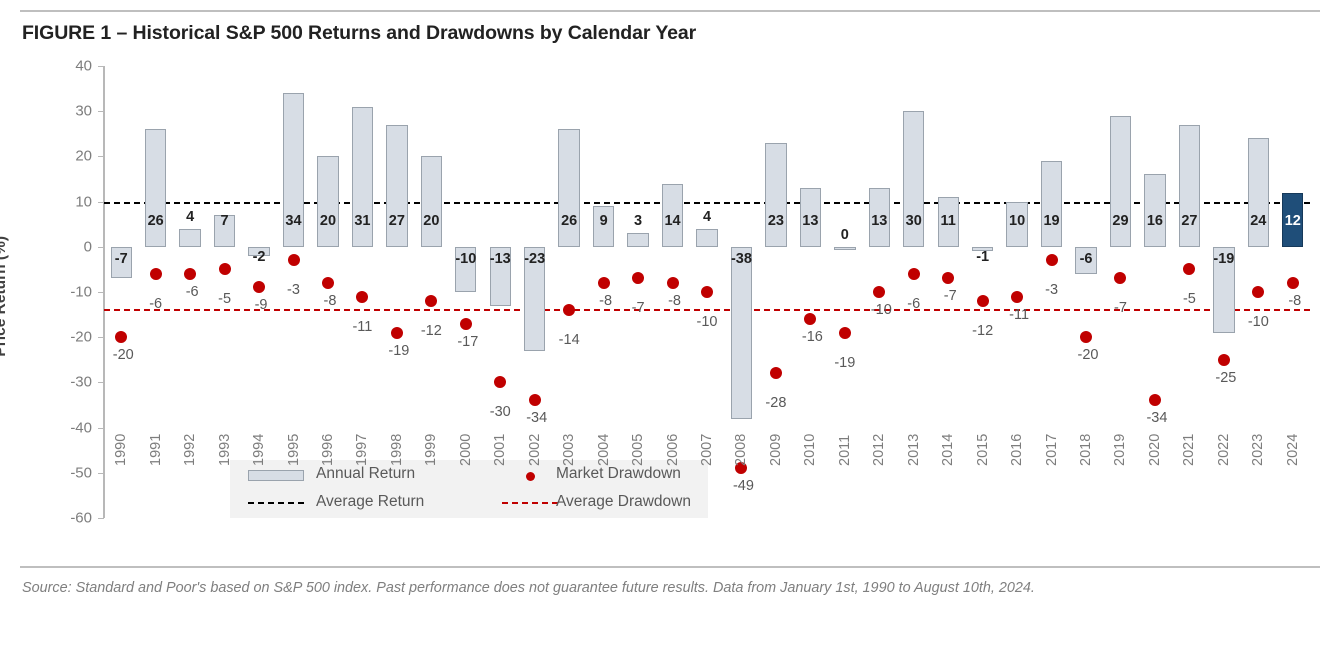  What do you see at coordinates (569, 188) in the screenshot?
I see `bar-2003` at bounding box center [569, 188].